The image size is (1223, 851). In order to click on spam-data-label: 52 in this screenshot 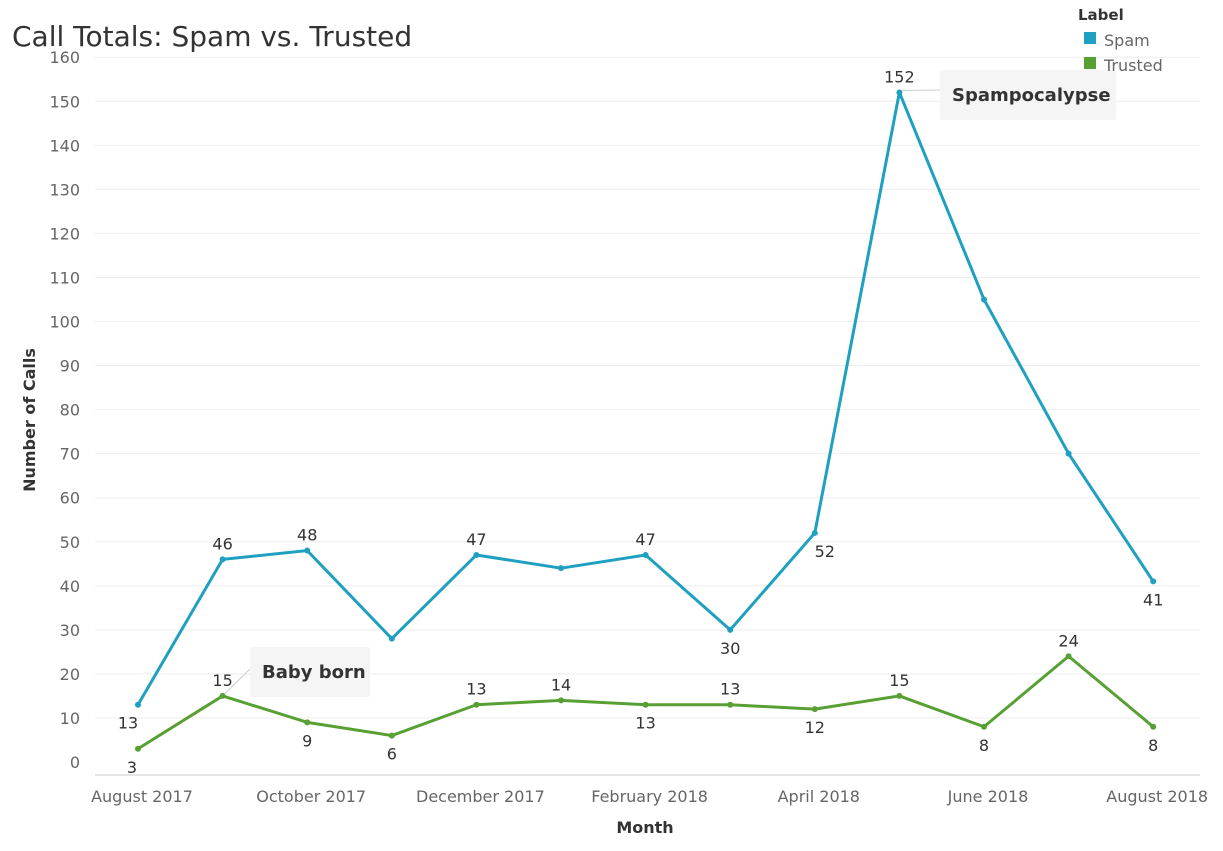, I will do `click(825, 551)`.